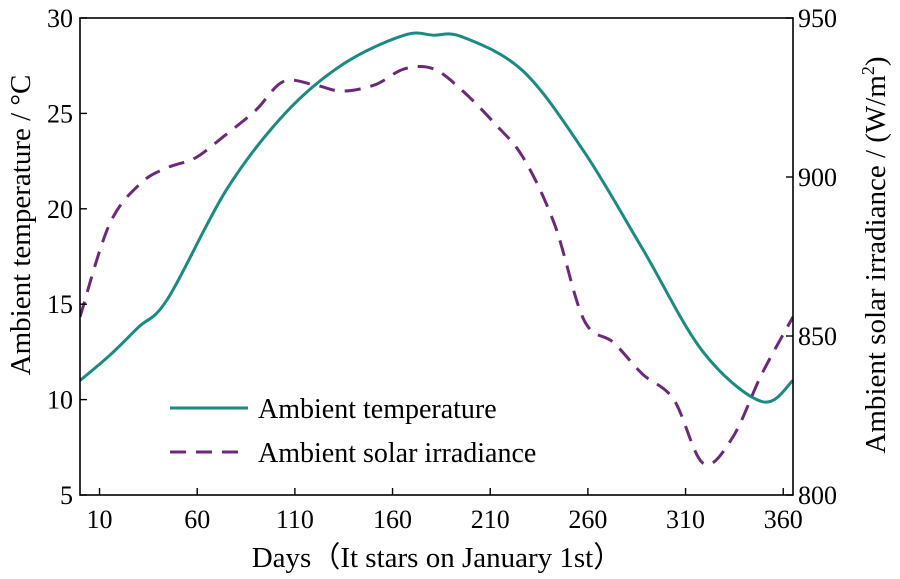  Describe the element at coordinates (876, 264) in the screenshot. I see `y-right-axis-label-main: Ambient solar irradiance / (W/m` at that location.